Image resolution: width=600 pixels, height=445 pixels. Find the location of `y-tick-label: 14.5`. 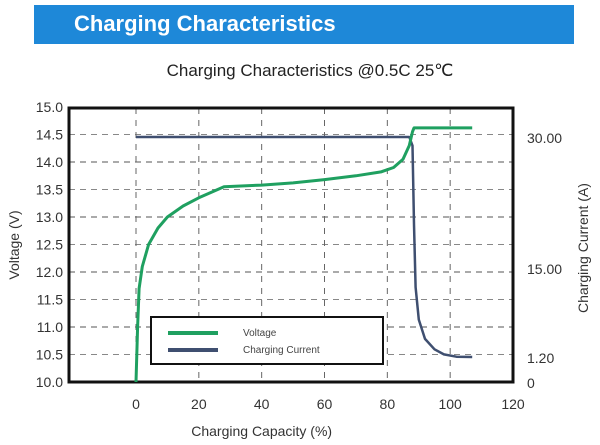

y-tick-label: 14.5 is located at coordinates (49, 135).